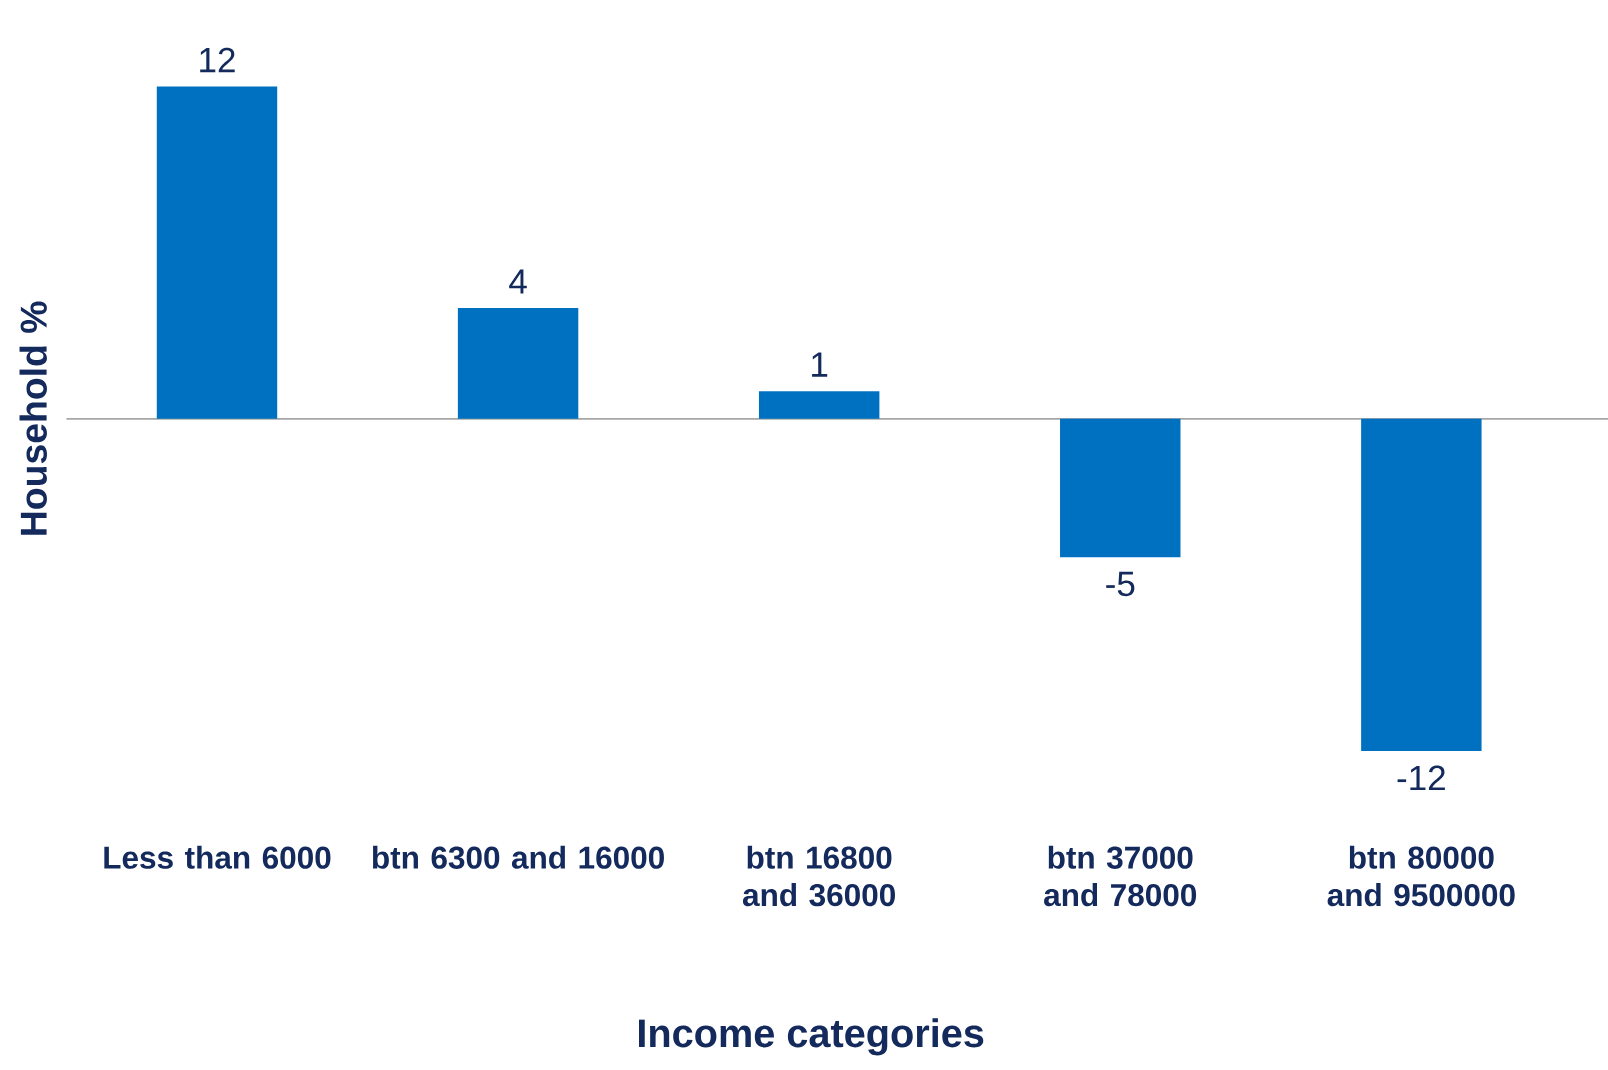 This screenshot has width=1608, height=1070. I want to click on data-label: 12, so click(217, 60).